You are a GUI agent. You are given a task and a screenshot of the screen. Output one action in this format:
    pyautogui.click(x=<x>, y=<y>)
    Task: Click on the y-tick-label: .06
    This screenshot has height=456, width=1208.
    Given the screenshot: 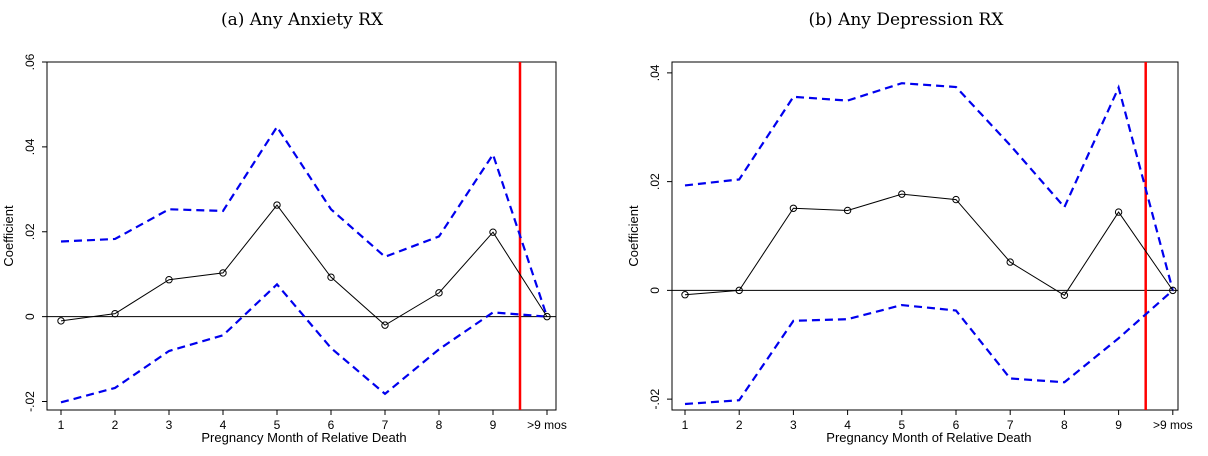 What is the action you would take?
    pyautogui.click(x=30, y=61)
    